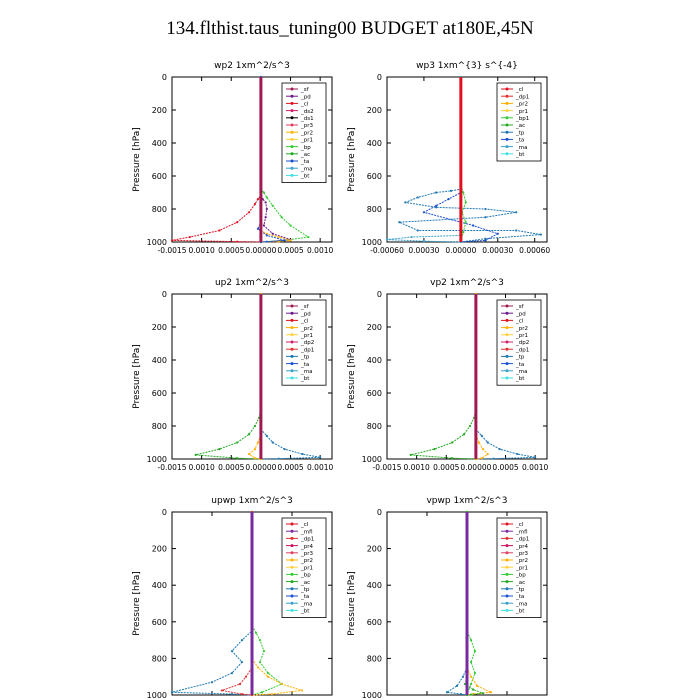  I want to click on legend-label: _pr3, so click(307, 554).